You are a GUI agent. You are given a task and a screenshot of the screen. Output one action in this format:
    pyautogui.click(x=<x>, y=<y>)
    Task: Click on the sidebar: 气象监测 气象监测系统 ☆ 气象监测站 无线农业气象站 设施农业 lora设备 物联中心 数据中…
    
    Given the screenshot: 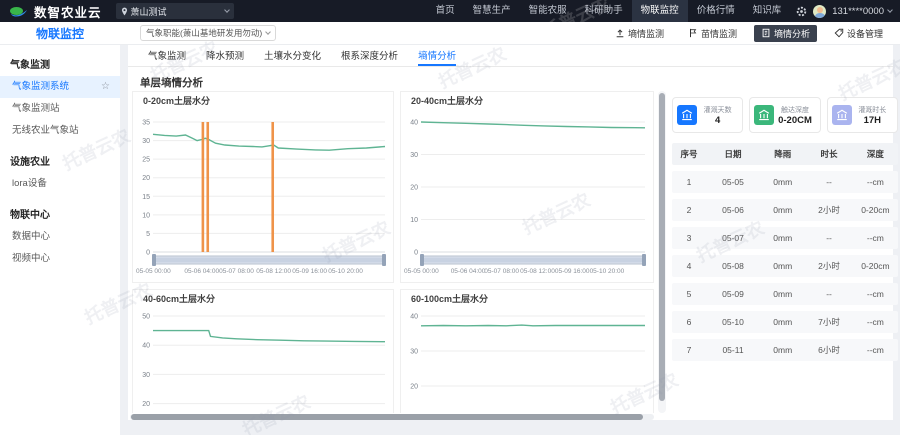 What is the action you would take?
    pyautogui.click(x=60, y=240)
    